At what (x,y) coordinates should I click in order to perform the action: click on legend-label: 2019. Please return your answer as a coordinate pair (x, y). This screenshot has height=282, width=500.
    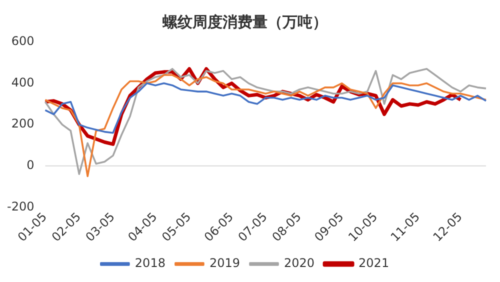
    Looking at the image, I should click on (224, 263).